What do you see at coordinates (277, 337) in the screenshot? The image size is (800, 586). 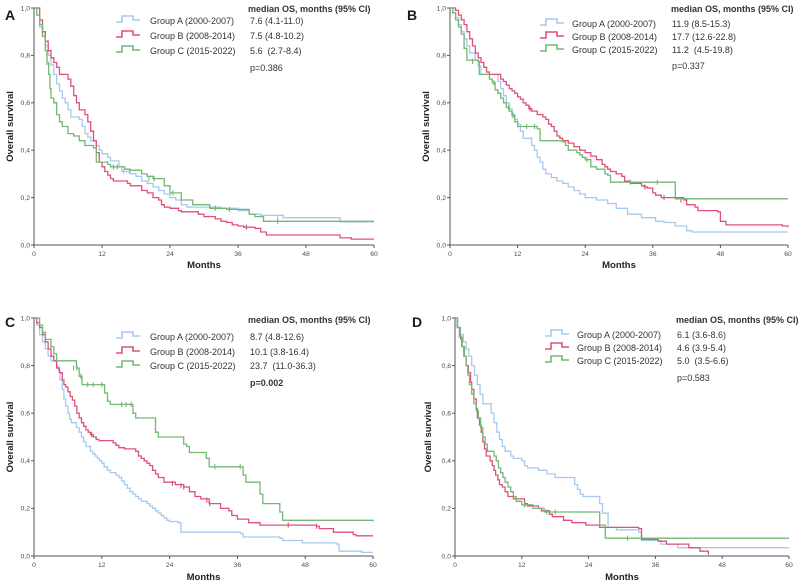 I see `legend-median-group-a: 8.7 (4.8-12.6)` at bounding box center [277, 337].